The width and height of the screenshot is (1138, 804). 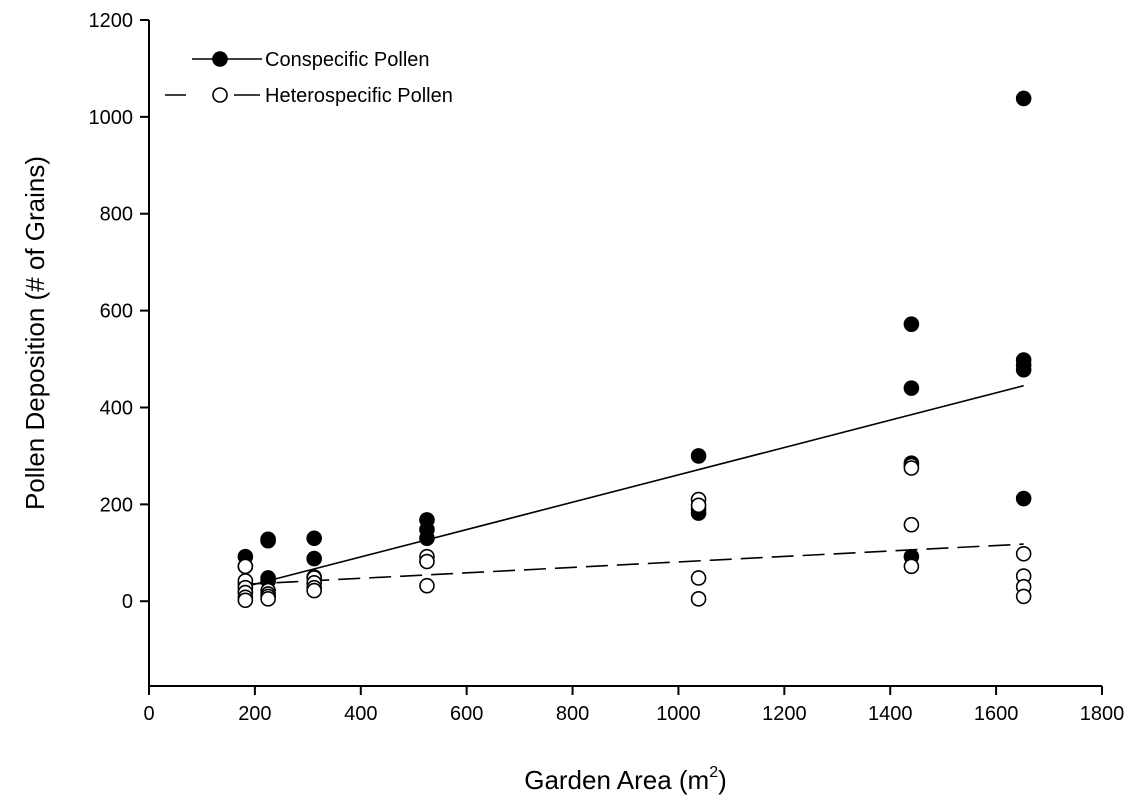 I want to click on legend-marker-heterospecific, so click(x=220, y=95).